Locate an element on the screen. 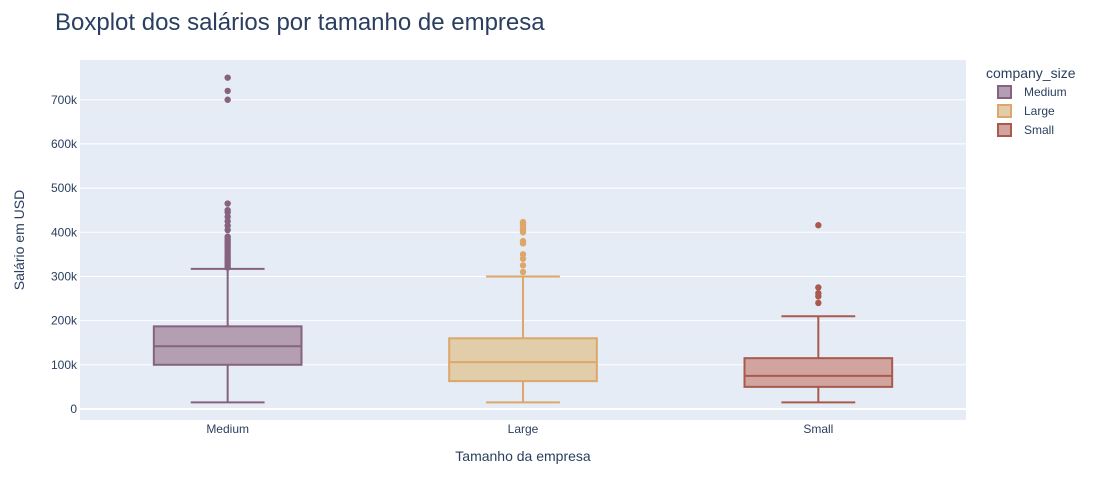 This screenshot has height=500, width=1100. x-tick-label: Medium is located at coordinates (227, 429).